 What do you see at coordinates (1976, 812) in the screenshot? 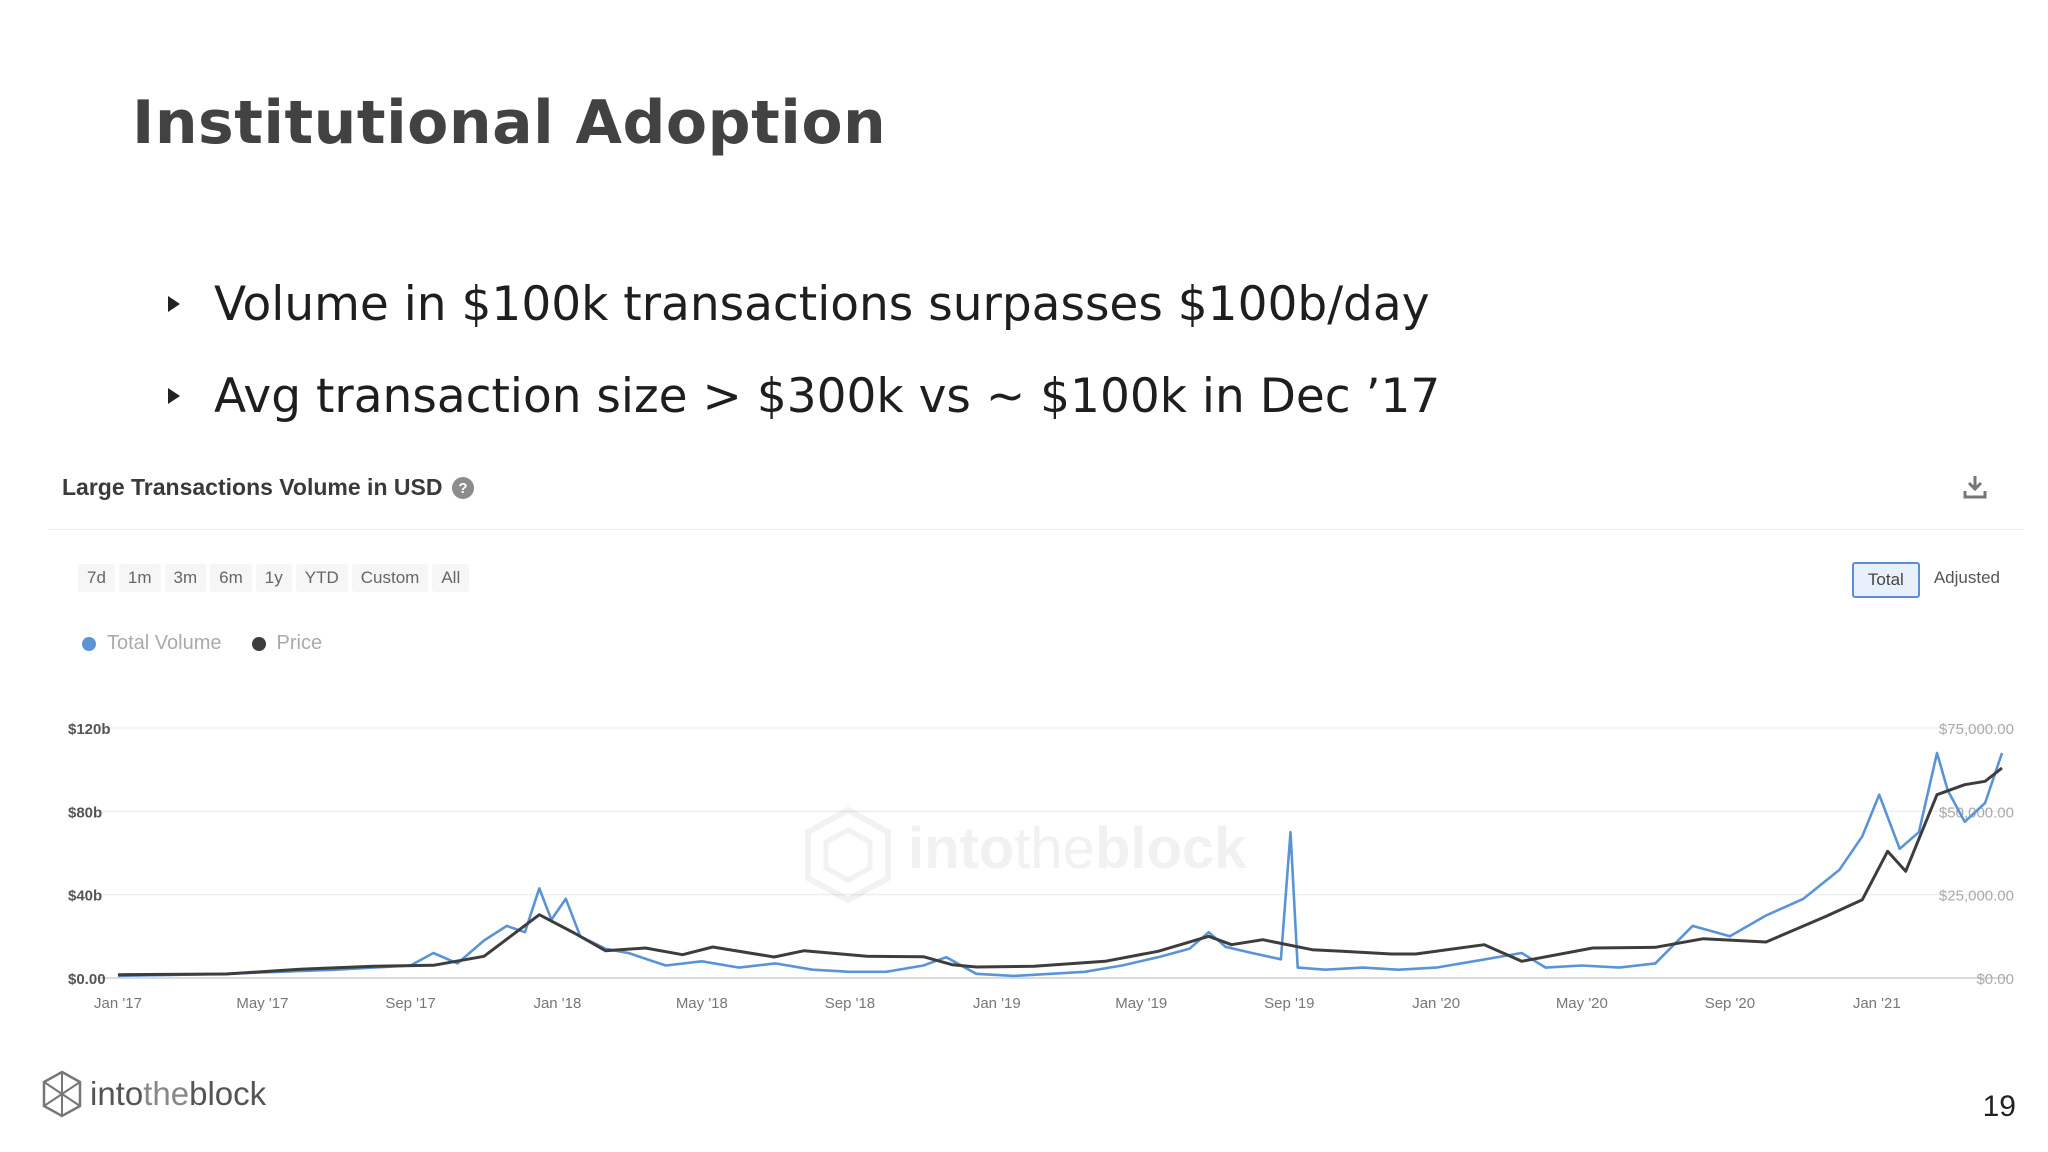
I see `y-right-tick-label: $50,000.00` at bounding box center [1976, 812].